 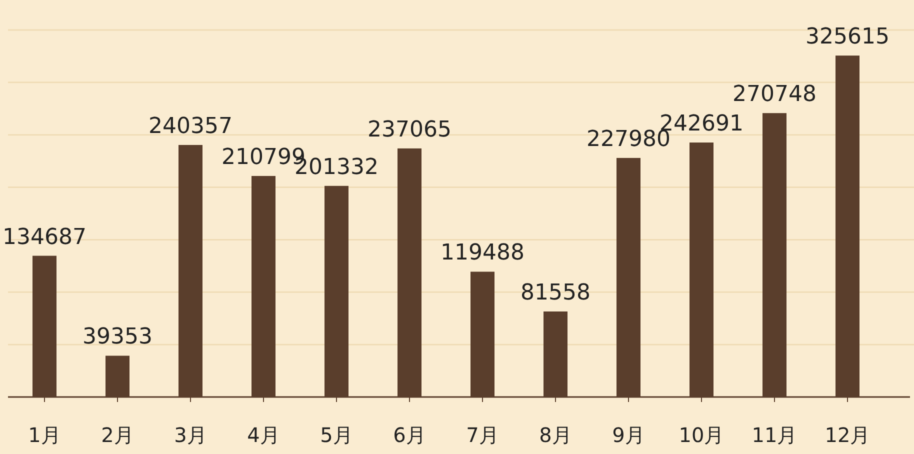 What do you see at coordinates (482, 435) in the screenshot?
I see `x-tick-label: 7月` at bounding box center [482, 435].